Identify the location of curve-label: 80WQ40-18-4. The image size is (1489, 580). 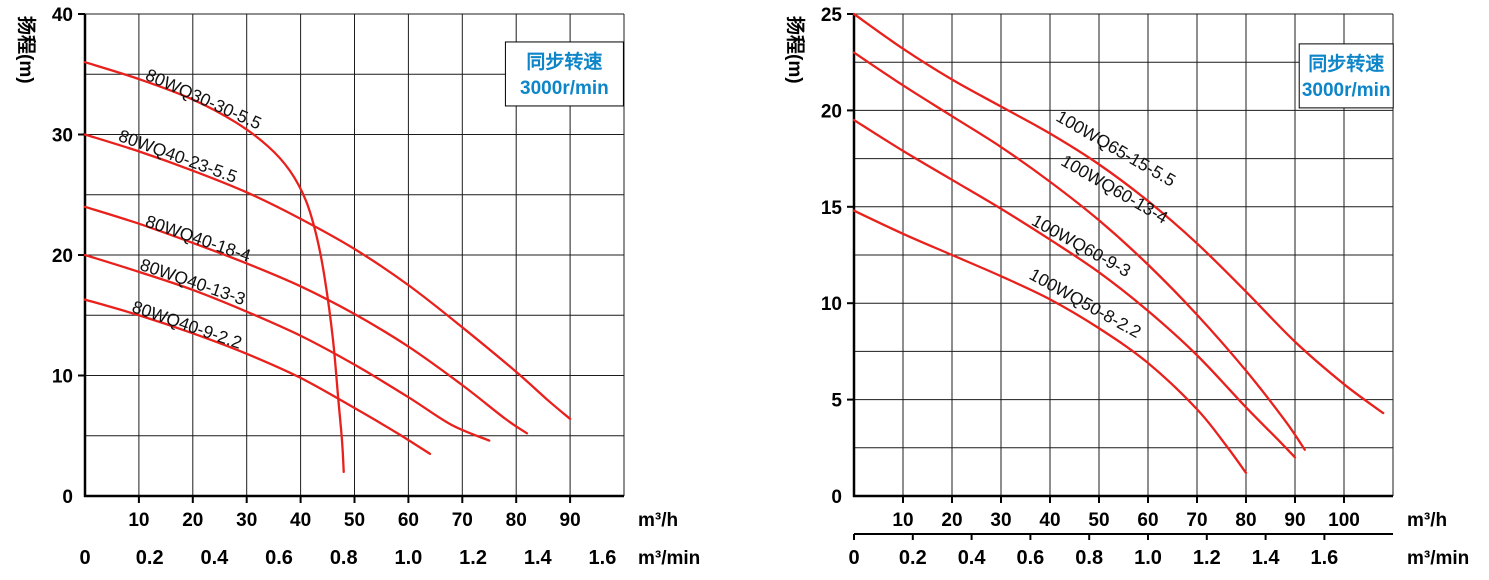
(198, 238).